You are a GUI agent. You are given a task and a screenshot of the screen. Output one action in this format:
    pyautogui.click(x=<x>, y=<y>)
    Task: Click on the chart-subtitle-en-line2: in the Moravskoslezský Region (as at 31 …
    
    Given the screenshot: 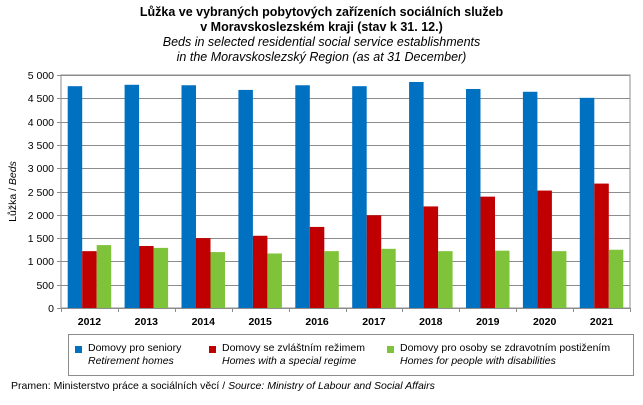 What is the action you would take?
    pyautogui.click(x=321, y=57)
    